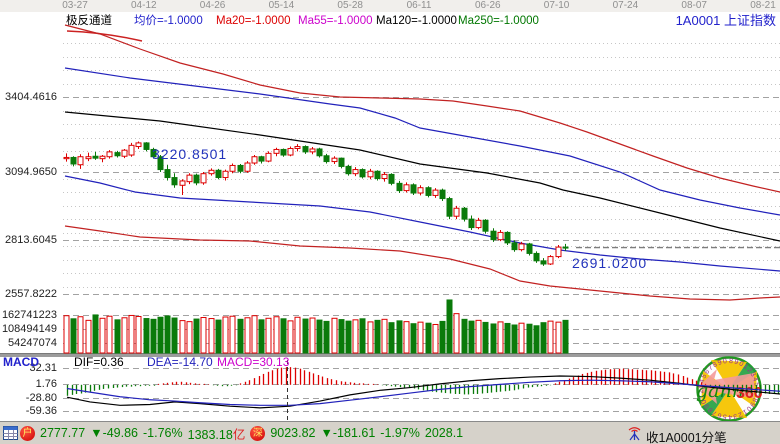  Describe the element at coordinates (253, 21) in the screenshot. I see `ma20-value: Ma20=-1.0000` at that location.